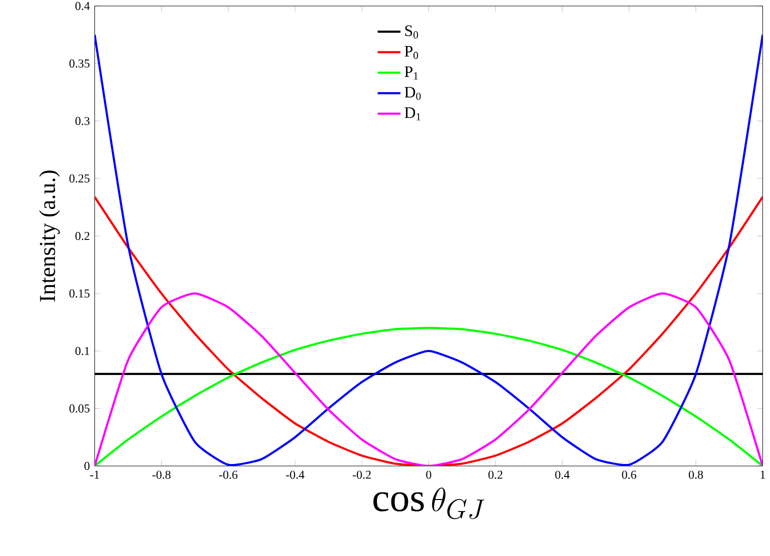  What do you see at coordinates (629, 474) in the screenshot?
I see `x-tick-label: 0.6` at bounding box center [629, 474].